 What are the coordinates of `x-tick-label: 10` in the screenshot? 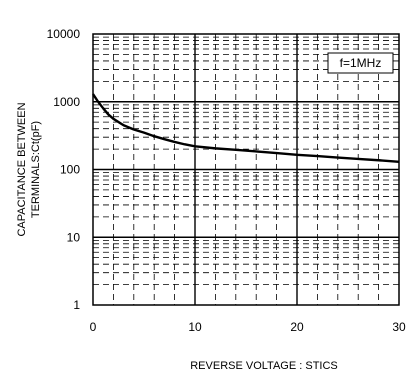 It's located at (195, 327).